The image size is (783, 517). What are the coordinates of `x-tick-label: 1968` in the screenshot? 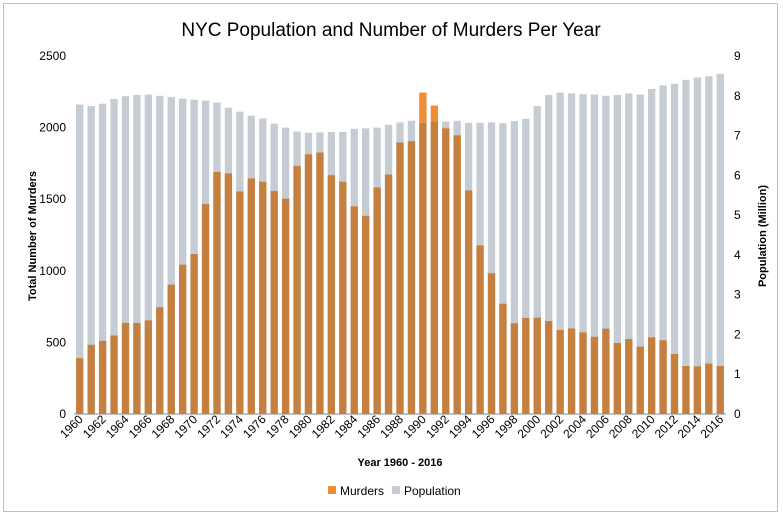 It's located at (163, 426).